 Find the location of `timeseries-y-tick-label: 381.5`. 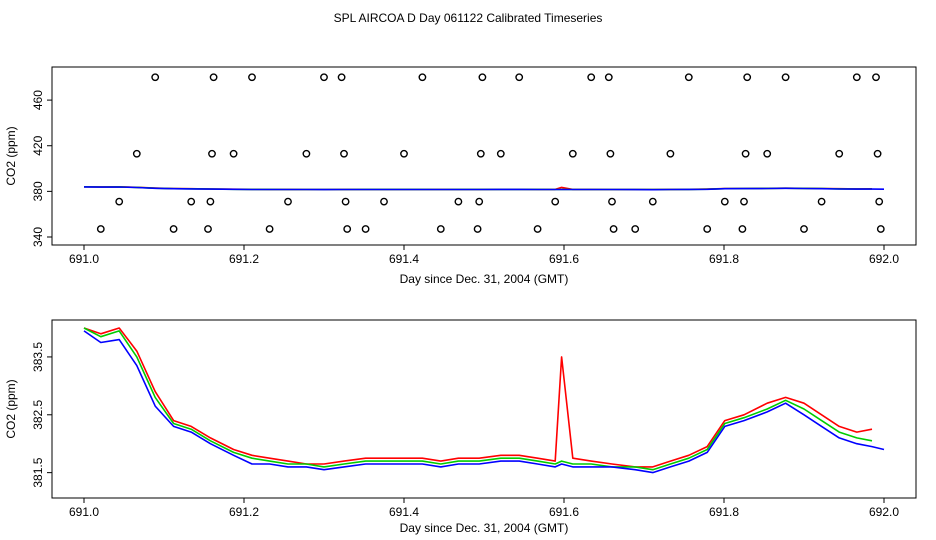

timeseries-y-tick-label: 381.5 is located at coordinates (38, 472).